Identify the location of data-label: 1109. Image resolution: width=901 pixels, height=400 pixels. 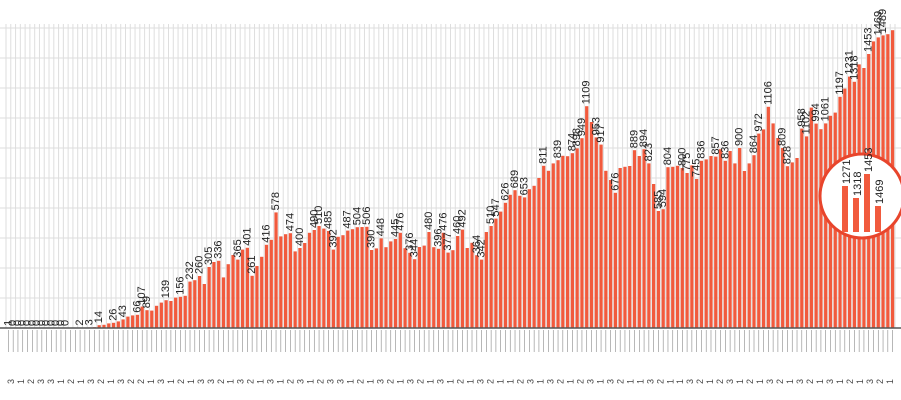
(587, 93).